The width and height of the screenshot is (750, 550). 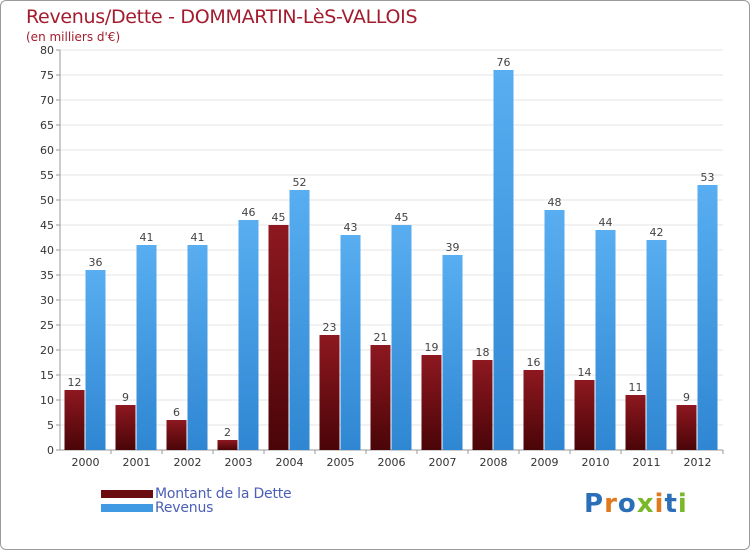 I want to click on x-tick-label: 2010, so click(x=596, y=462).